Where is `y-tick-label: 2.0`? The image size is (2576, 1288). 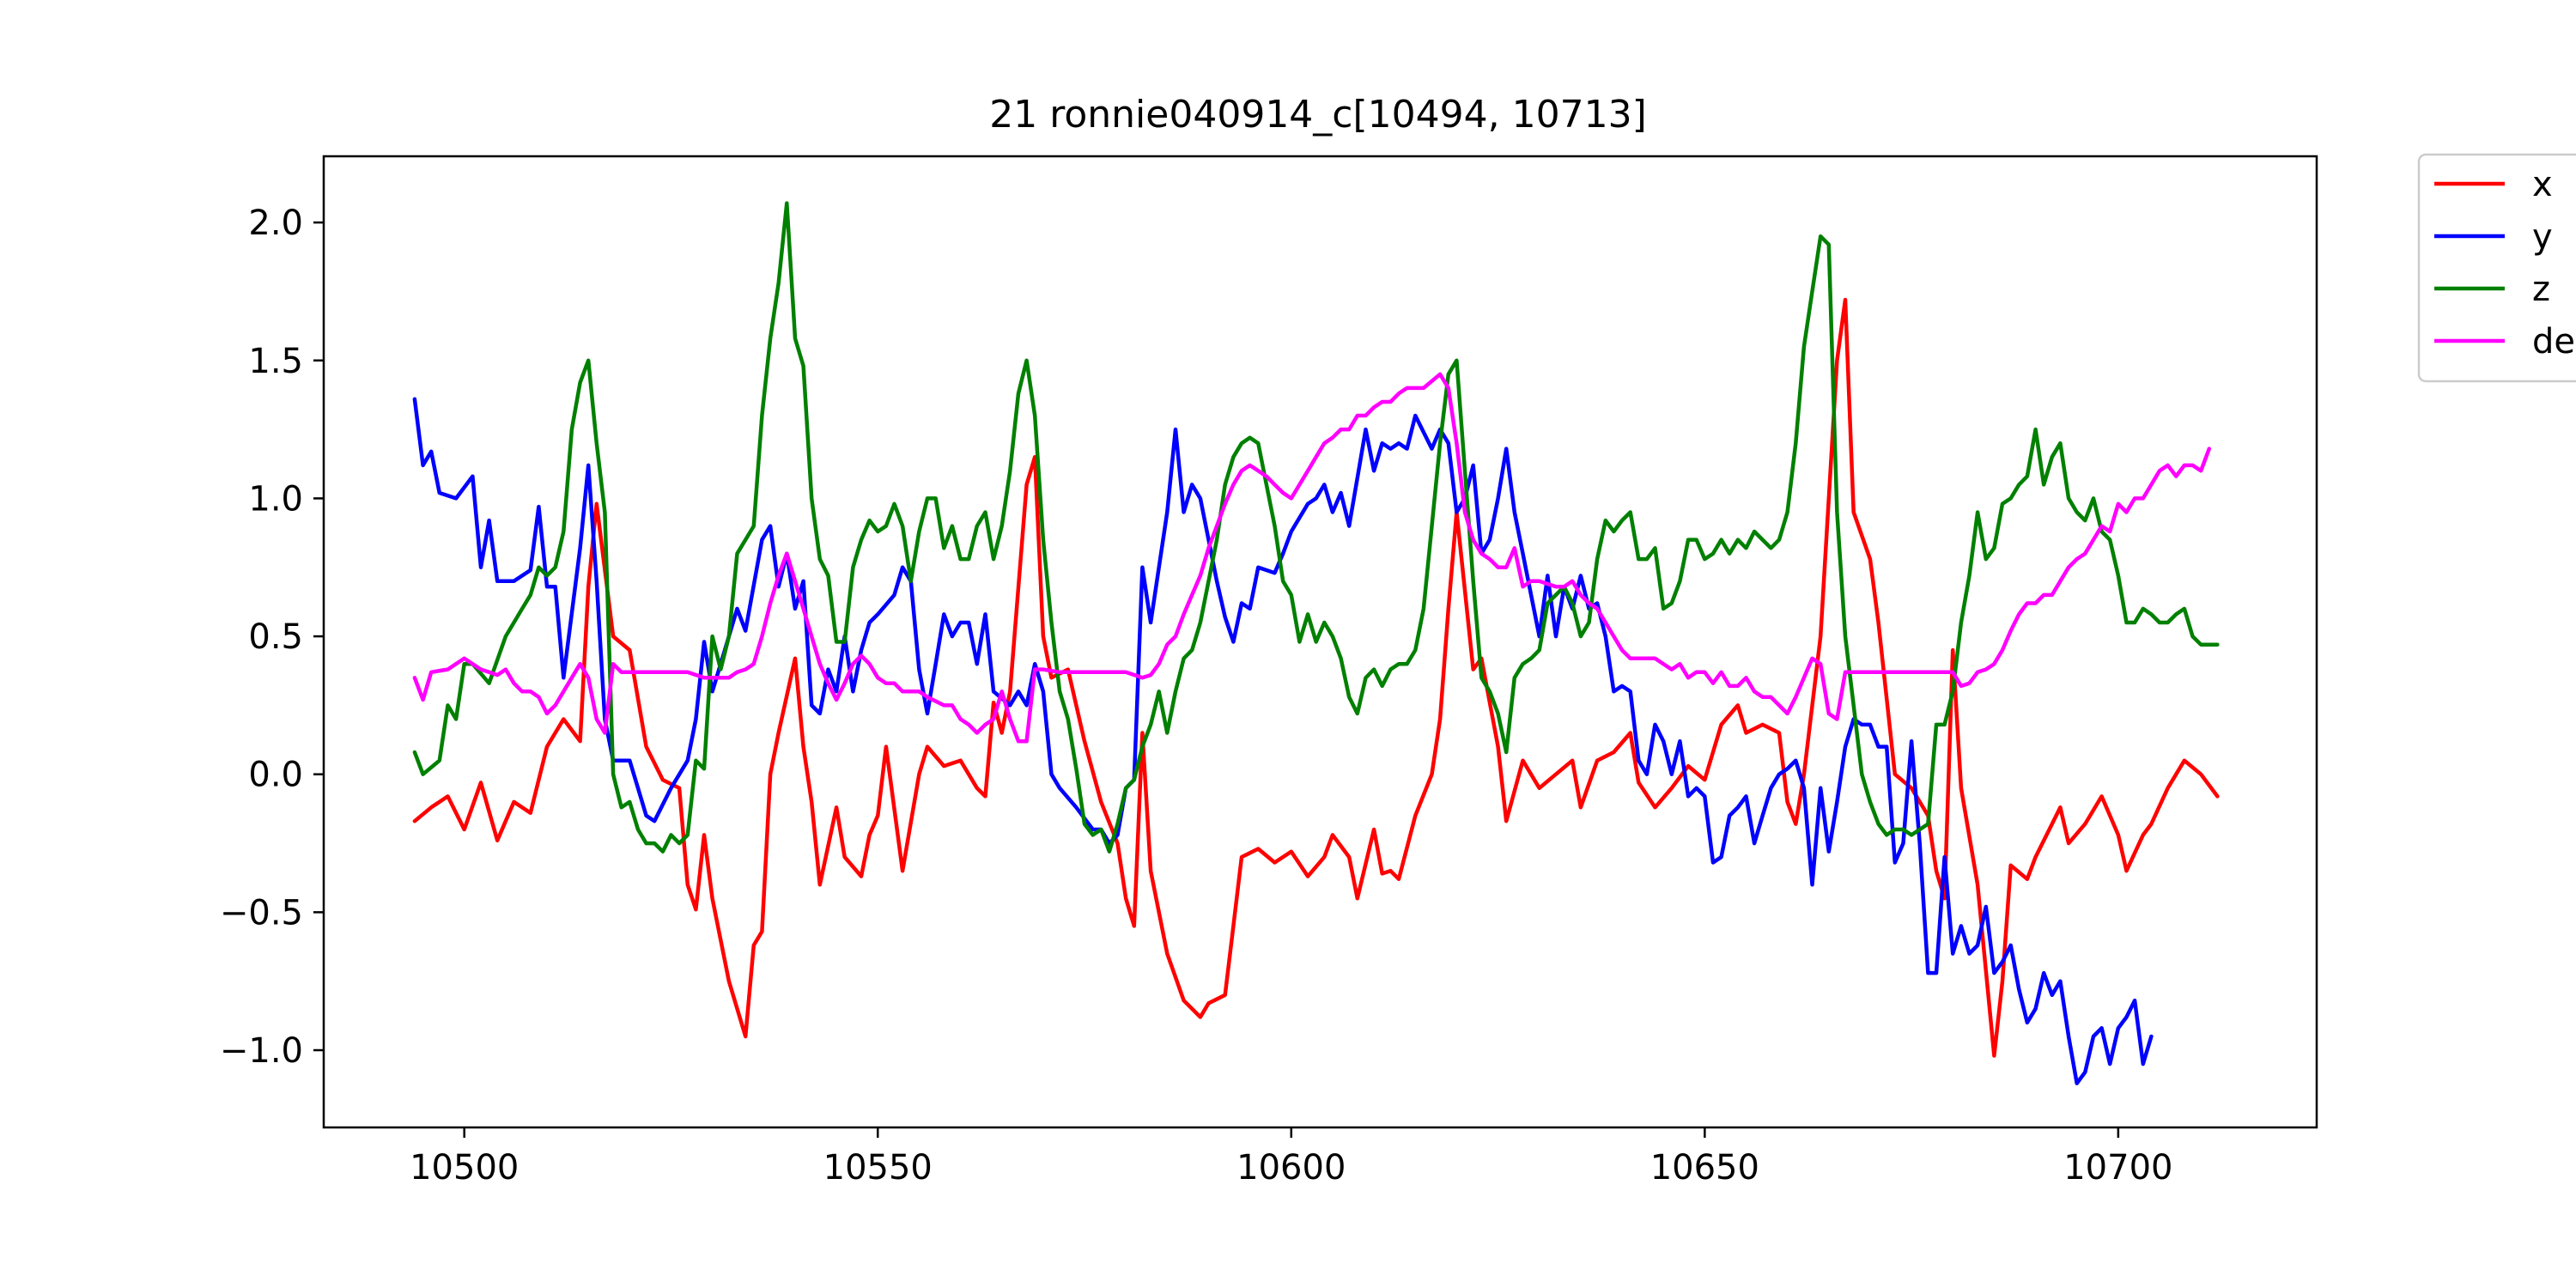 y-tick-label: 2.0 is located at coordinates (275, 223).